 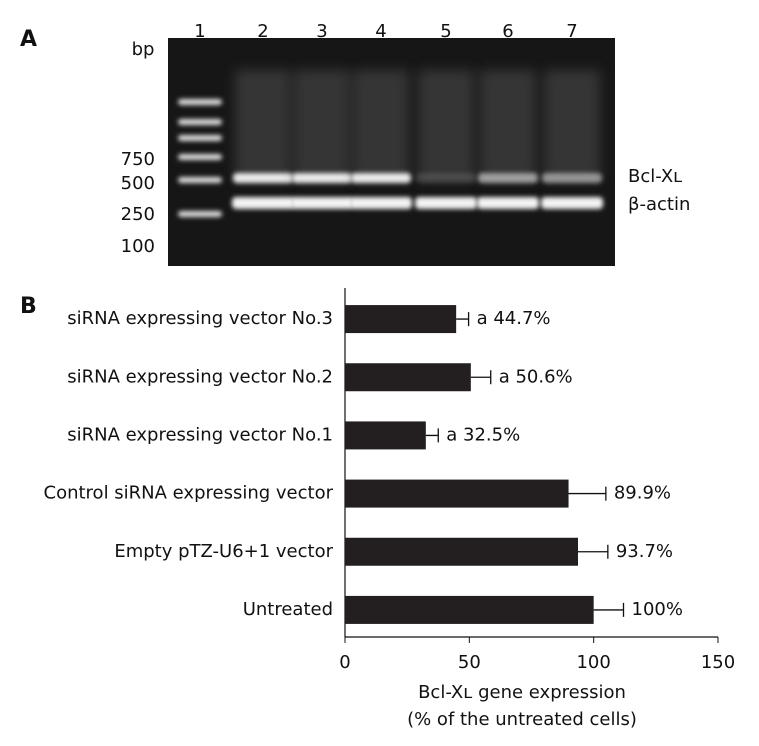 What do you see at coordinates (593, 662) in the screenshot?
I see `x-tick-label: 100` at bounding box center [593, 662].